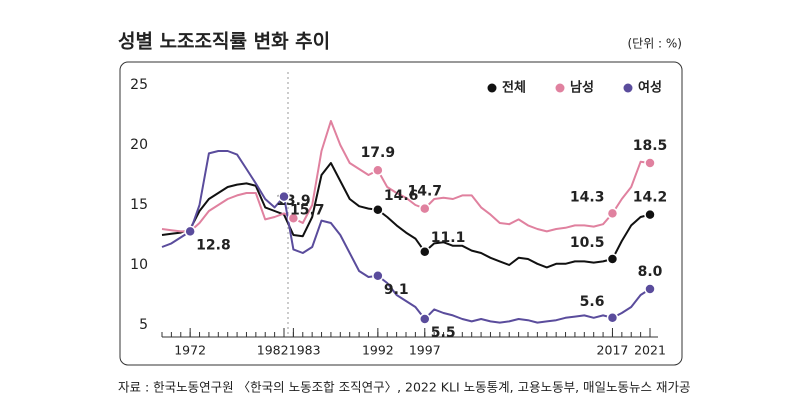 This screenshot has height=415, width=800. I want to click on data-label: 5.5, so click(443, 333).